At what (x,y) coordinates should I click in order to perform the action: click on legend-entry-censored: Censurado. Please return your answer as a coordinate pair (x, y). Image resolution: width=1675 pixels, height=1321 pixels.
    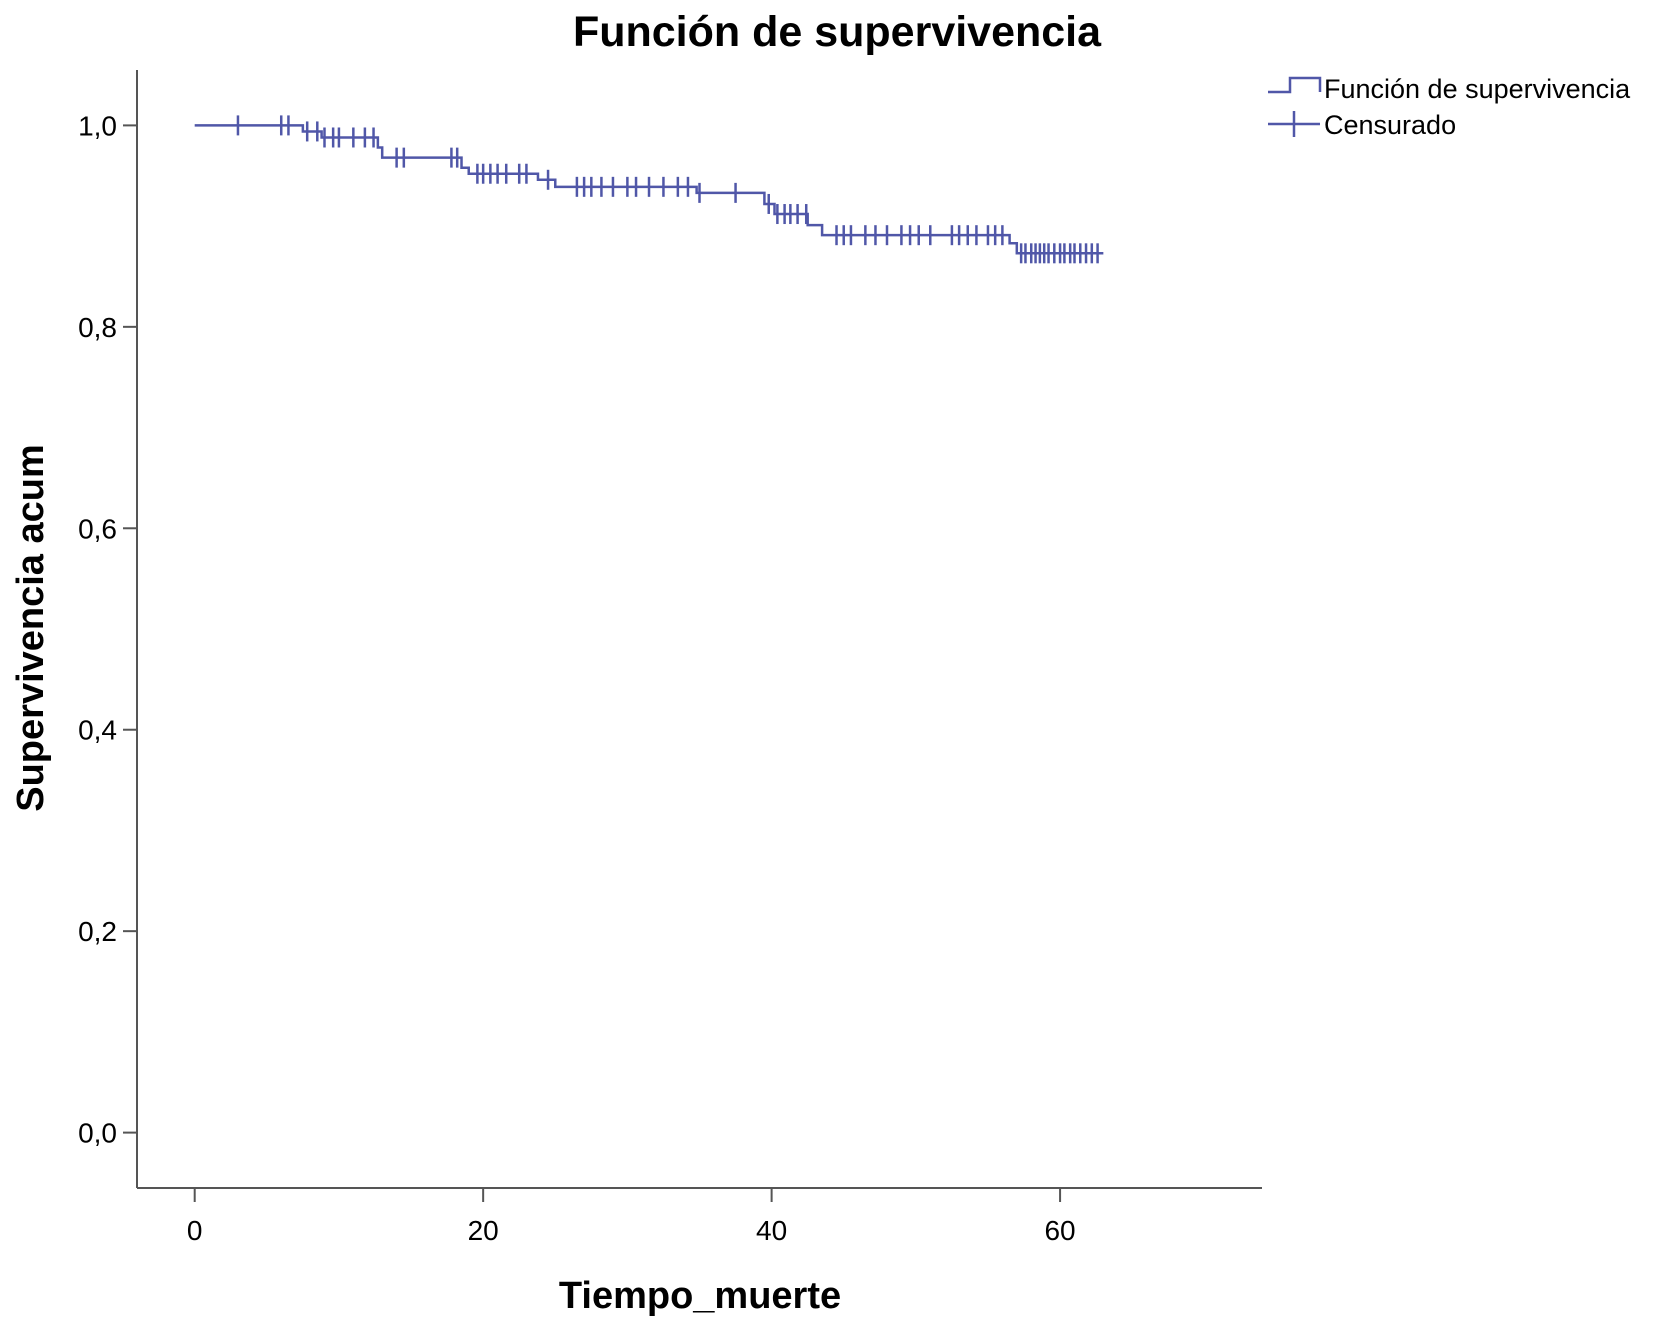
    Looking at the image, I should click on (1362, 125).